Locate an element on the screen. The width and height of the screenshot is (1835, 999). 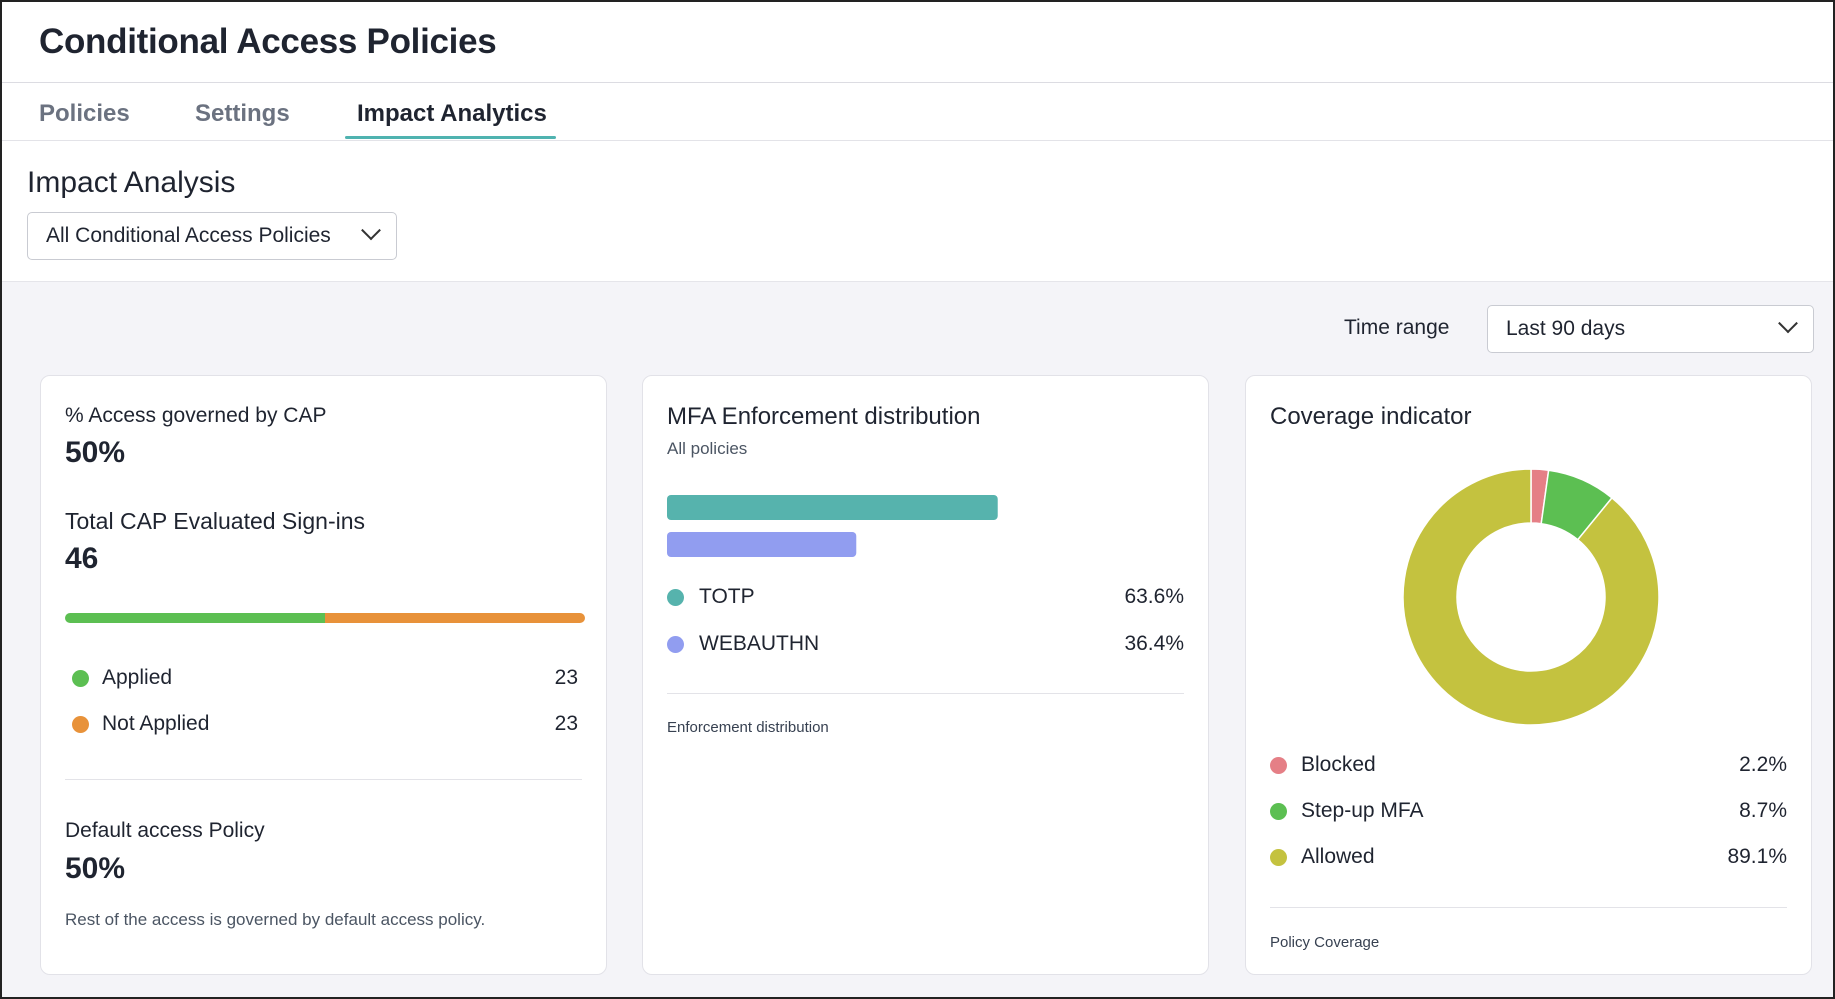
totp-dot is located at coordinates (675, 597).